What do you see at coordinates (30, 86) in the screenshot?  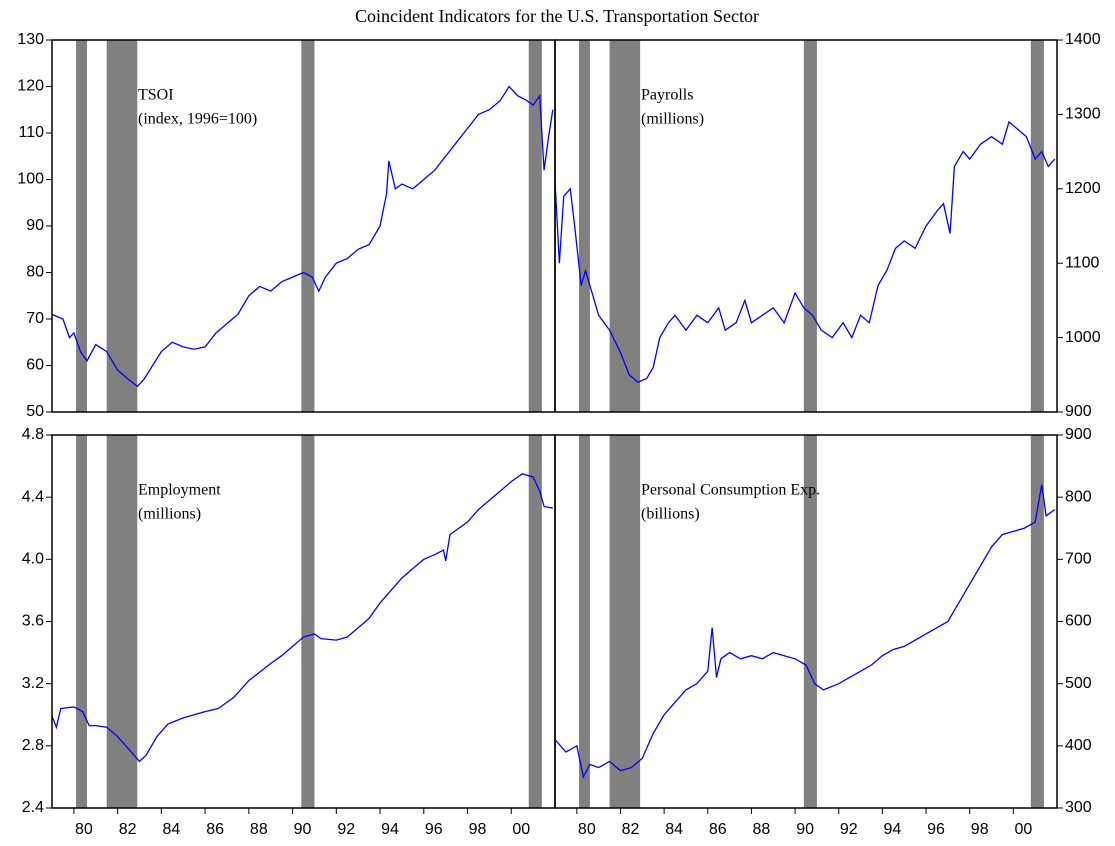 I see `y-tick-label: 120` at bounding box center [30, 86].